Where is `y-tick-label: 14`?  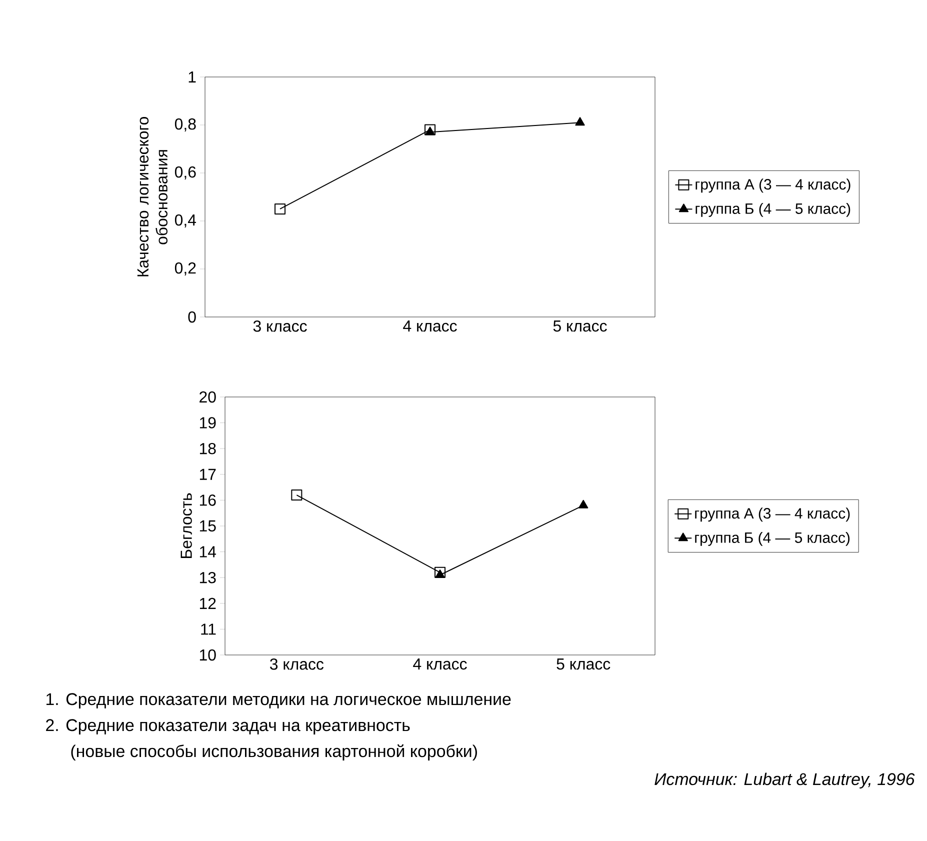 y-tick-label: 14 is located at coordinates (208, 552).